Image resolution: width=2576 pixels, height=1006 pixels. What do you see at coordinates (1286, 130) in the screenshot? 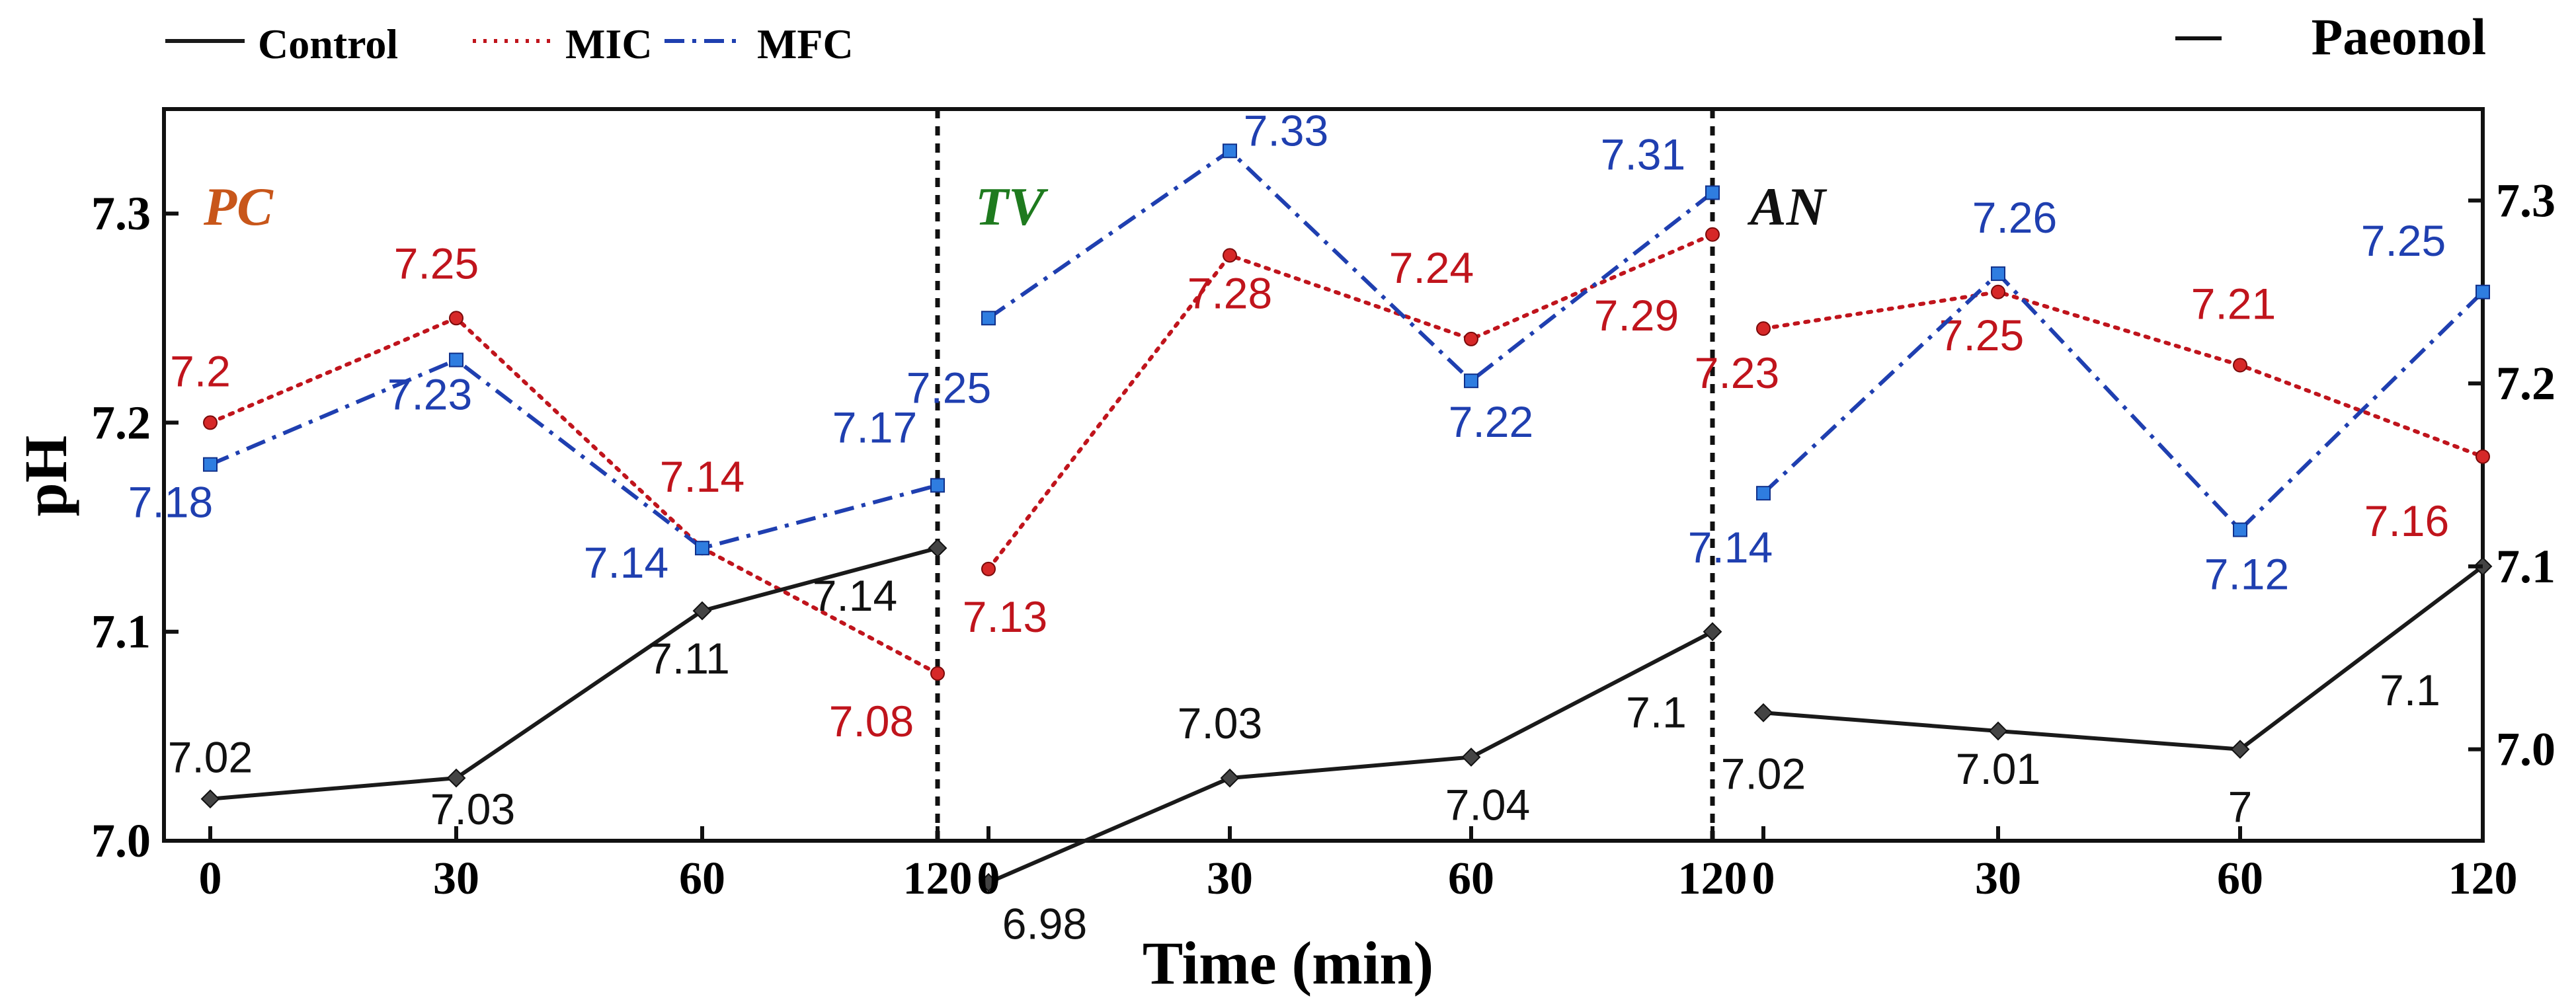
I see `data-label-tv-mfc: 7.33` at bounding box center [1286, 130].